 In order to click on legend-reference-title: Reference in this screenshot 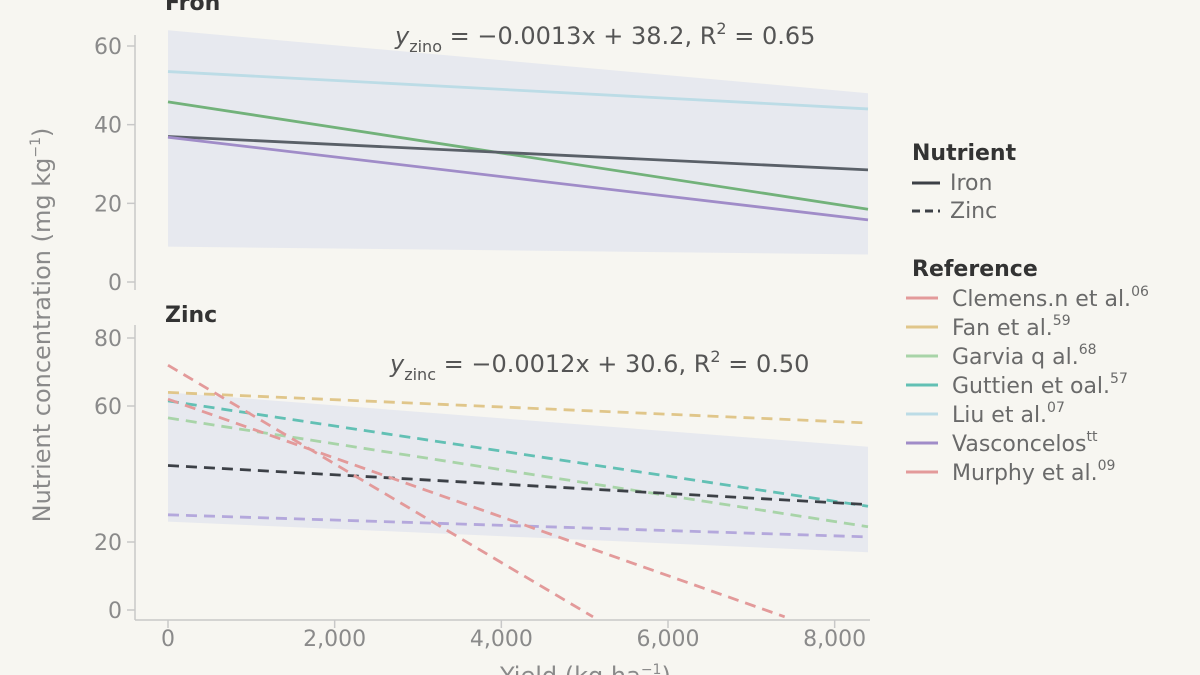, I will do `click(975, 269)`.